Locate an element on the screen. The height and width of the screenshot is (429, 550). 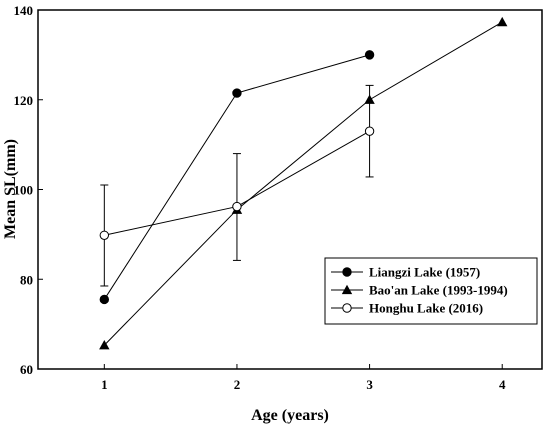
x-tick-label: 2 is located at coordinates (237, 384).